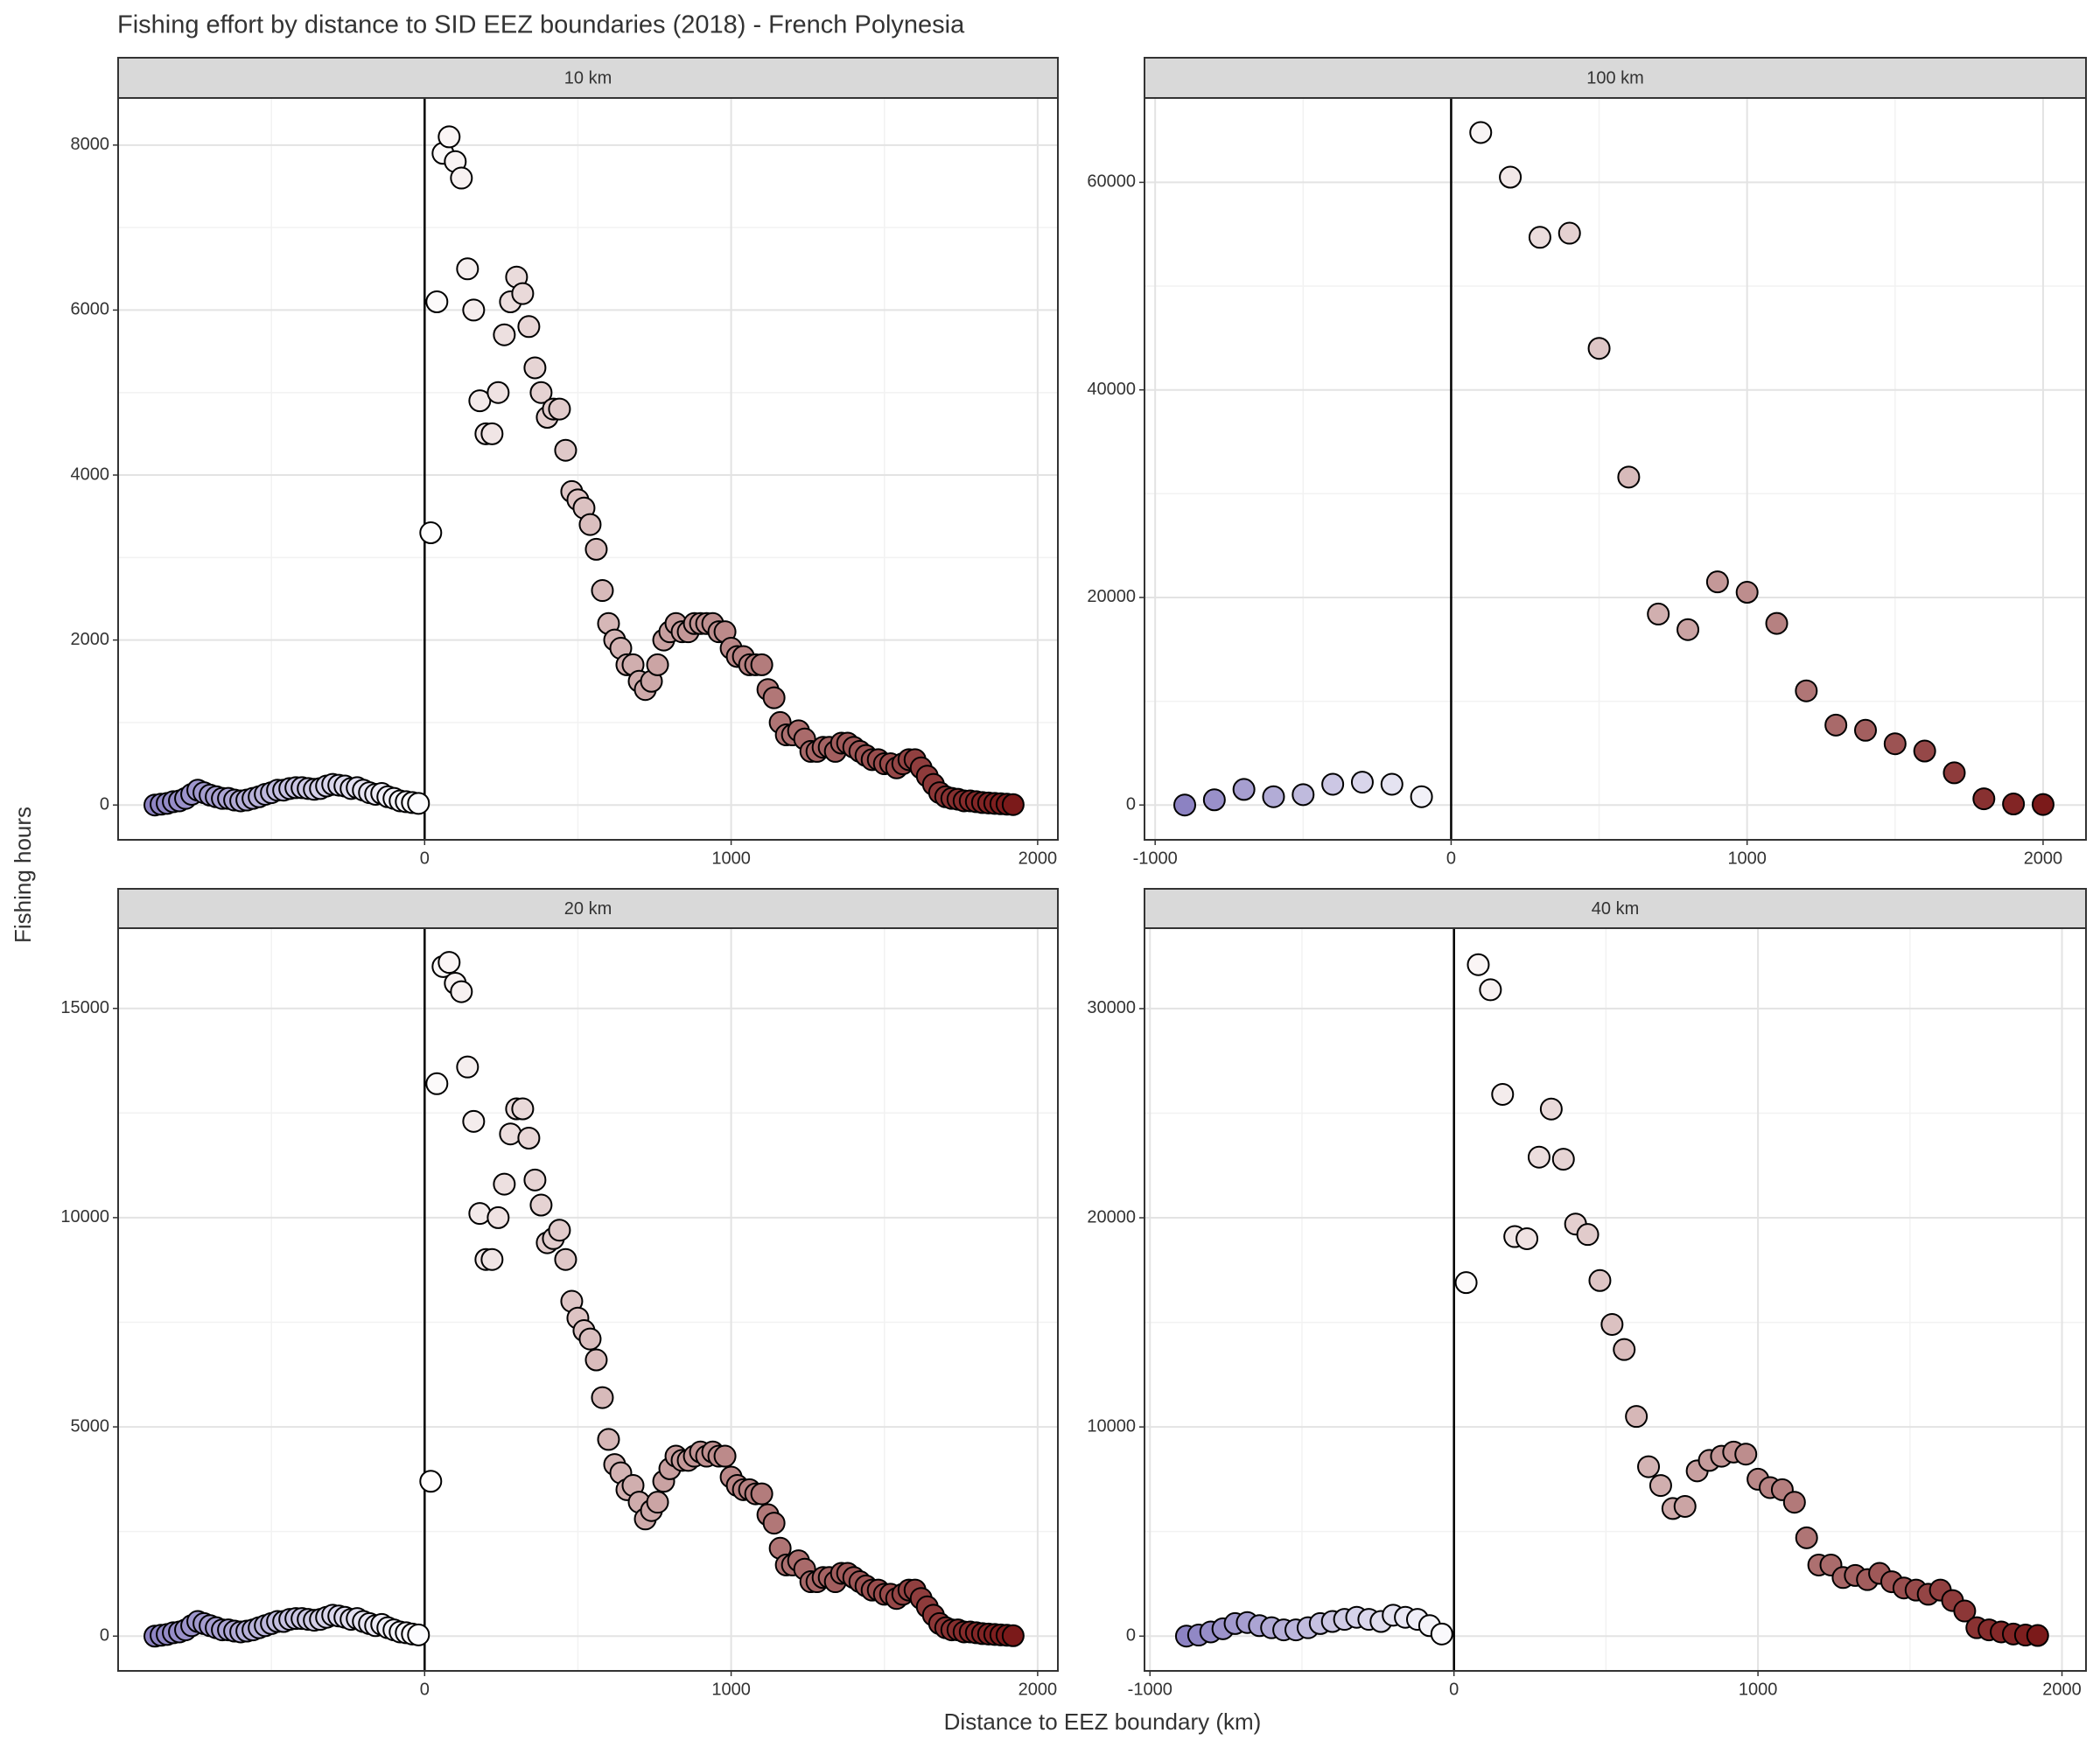 The image size is (2100, 1754). I want to click on y-tick-label: 2000, so click(90, 639).